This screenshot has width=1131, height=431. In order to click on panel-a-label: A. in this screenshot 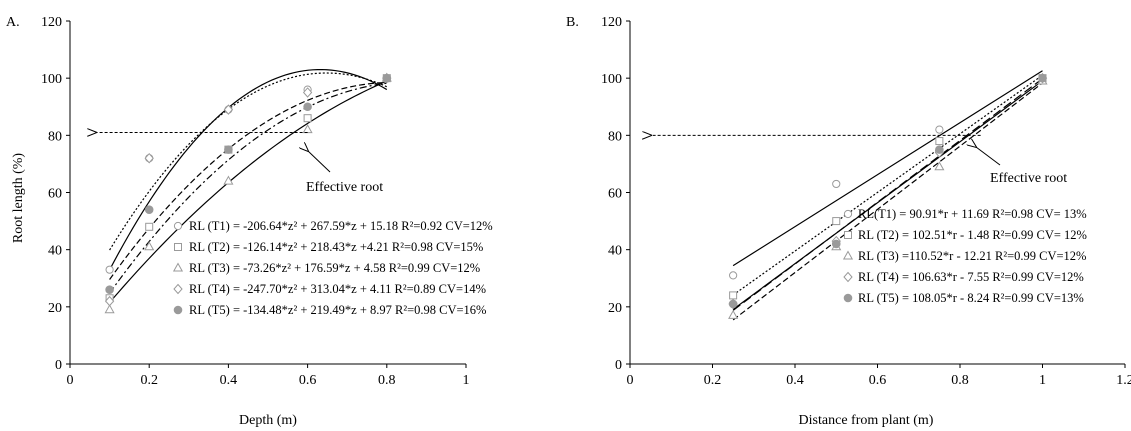, I will do `click(13, 22)`.